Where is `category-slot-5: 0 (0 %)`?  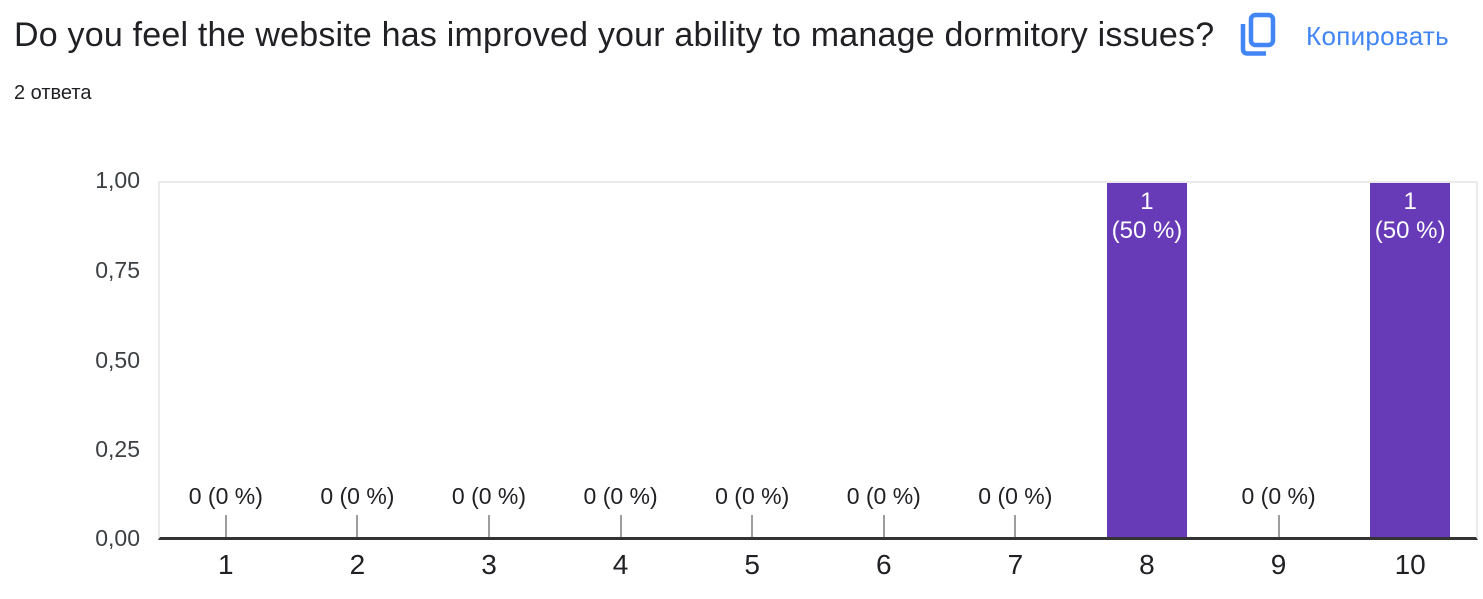 category-slot-5: 0 (0 %) is located at coordinates (752, 360).